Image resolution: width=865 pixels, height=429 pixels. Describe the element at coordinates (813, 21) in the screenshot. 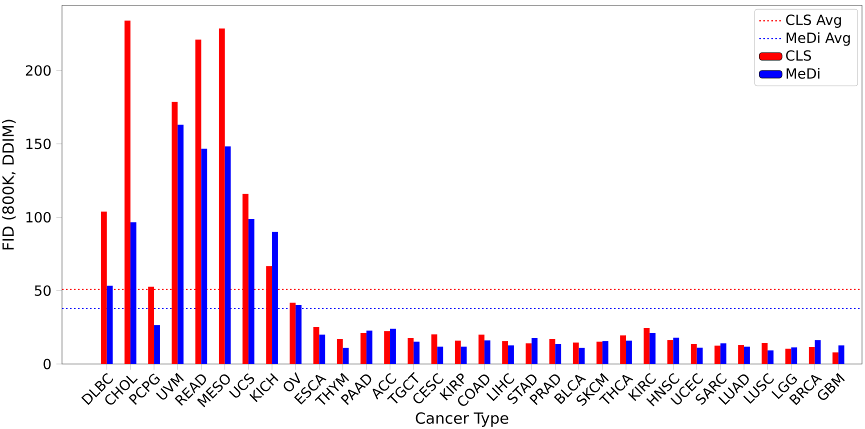

I see `legend-label: CLS Avg` at that location.